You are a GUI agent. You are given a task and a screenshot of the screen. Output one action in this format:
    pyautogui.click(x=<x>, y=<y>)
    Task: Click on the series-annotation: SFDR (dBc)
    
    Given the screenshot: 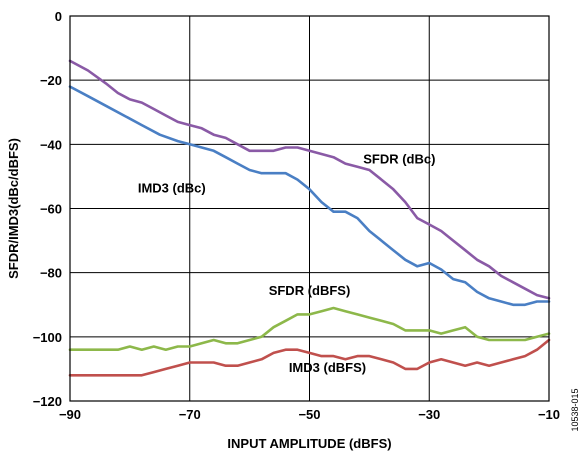 What is the action you would take?
    pyautogui.click(x=399, y=159)
    